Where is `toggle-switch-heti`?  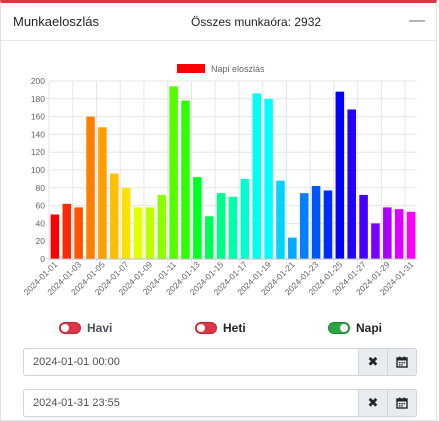
toggle-switch-heti is located at coordinates (206, 328).